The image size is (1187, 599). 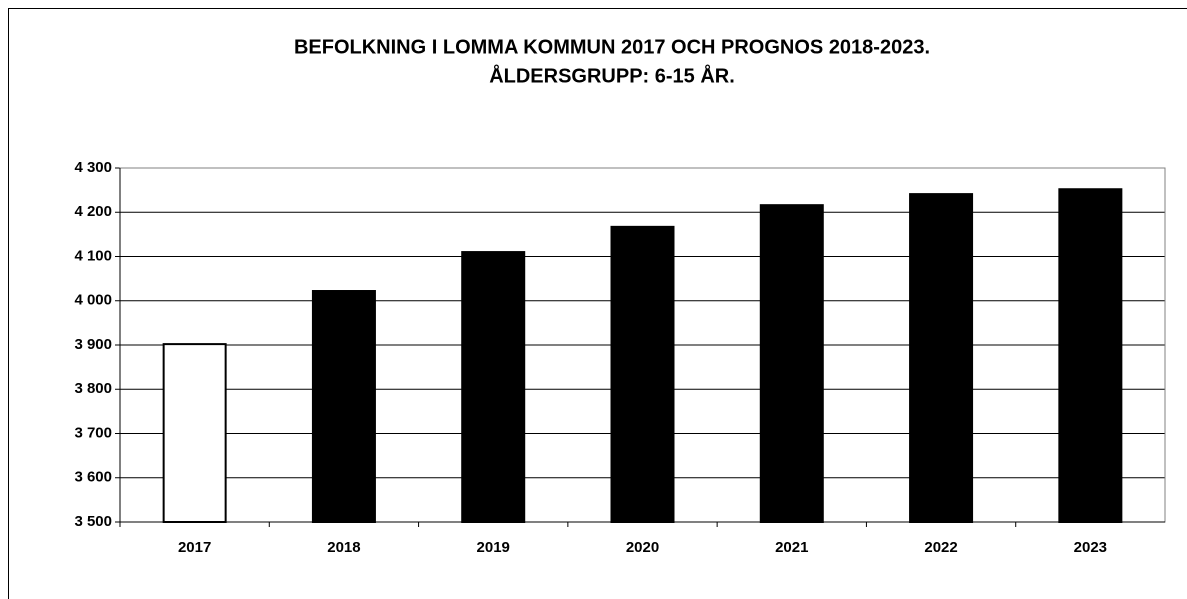 I want to click on chart-subtitle: ÅLDERSGRUPP: 6-15 ÅR., so click(x=612, y=75).